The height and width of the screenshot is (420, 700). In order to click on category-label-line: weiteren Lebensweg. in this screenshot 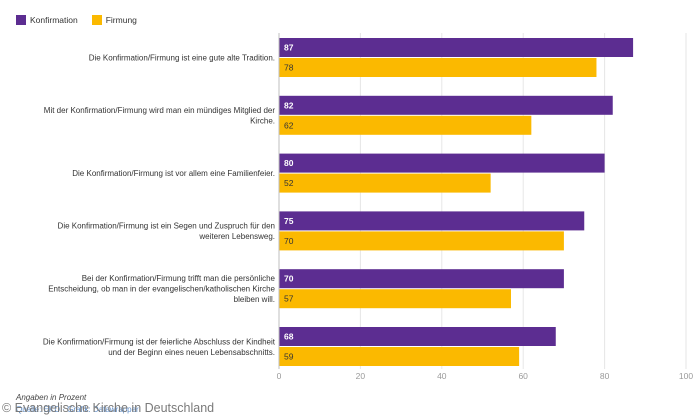, I will do `click(236, 236)`.